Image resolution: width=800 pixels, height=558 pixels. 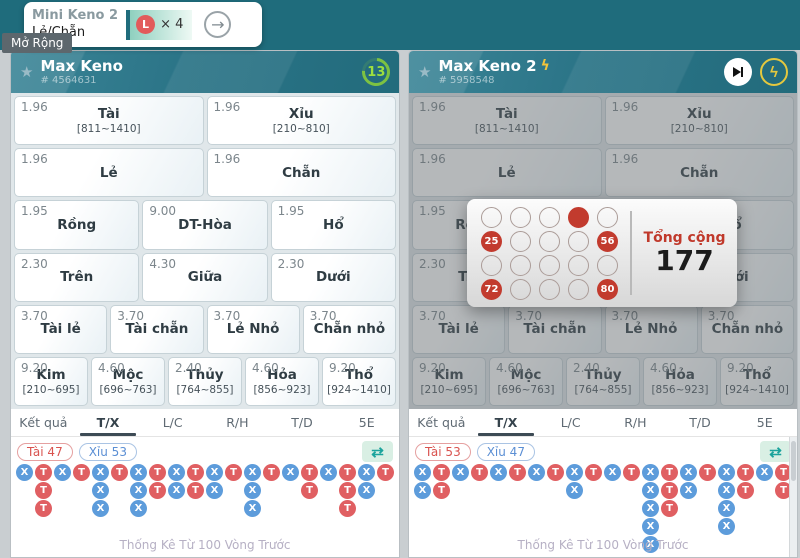 I want to click on total-value: 177, so click(x=684, y=260).